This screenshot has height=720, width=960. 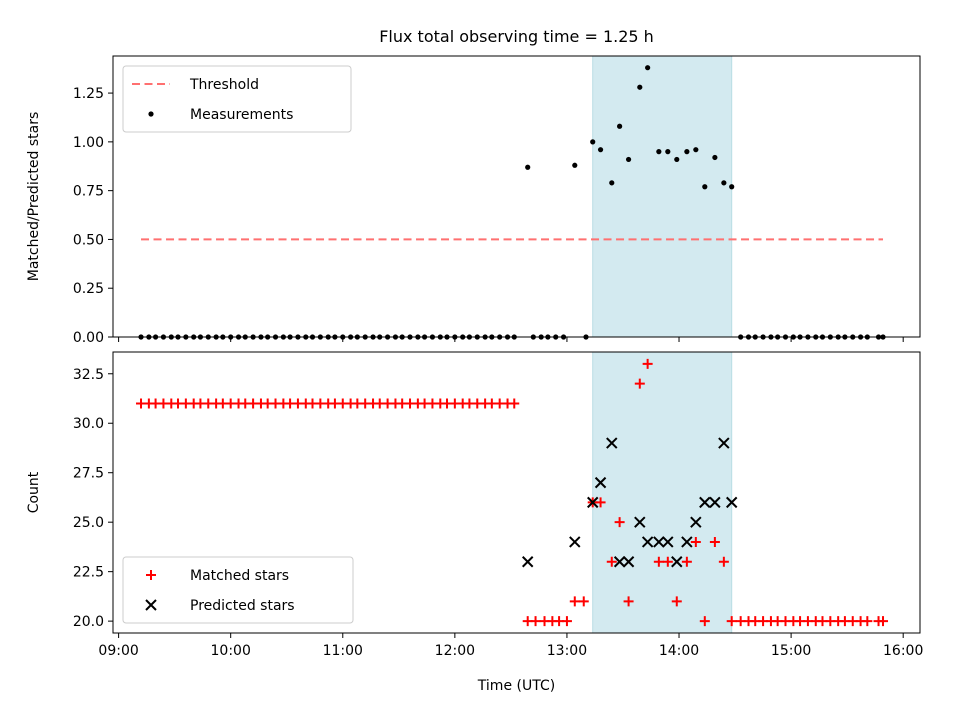 What do you see at coordinates (151, 605) in the screenshot?
I see `legend-swatch-predicted-stars` at bounding box center [151, 605].